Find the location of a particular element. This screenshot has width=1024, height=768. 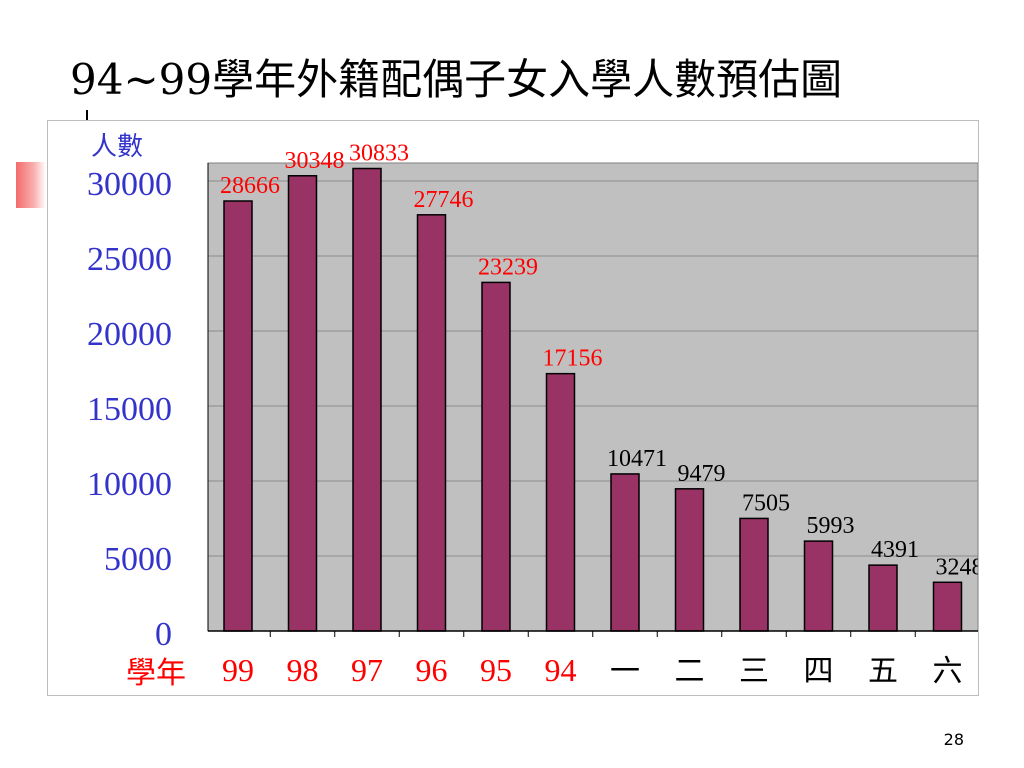

data-label: 17156 is located at coordinates (573, 359).